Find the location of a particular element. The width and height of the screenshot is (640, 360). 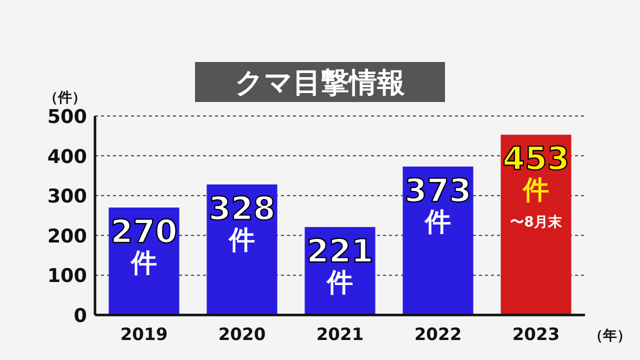

annotation: 〜8月末 is located at coordinates (536, 222).